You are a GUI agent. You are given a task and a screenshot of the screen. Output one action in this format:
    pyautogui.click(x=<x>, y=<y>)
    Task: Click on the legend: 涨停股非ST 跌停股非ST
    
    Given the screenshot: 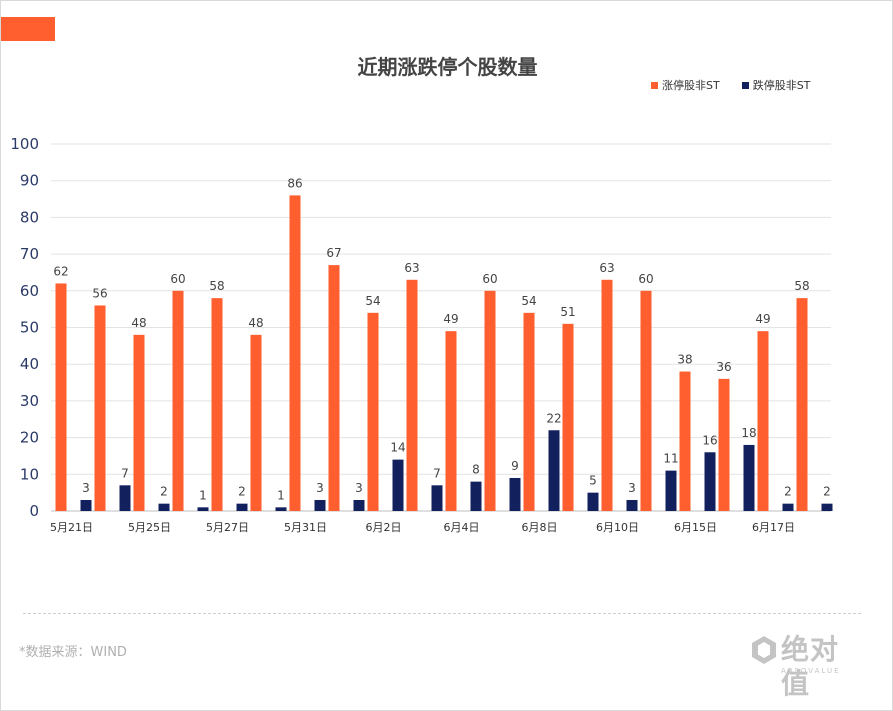 What is the action you would take?
    pyautogui.click(x=741, y=85)
    